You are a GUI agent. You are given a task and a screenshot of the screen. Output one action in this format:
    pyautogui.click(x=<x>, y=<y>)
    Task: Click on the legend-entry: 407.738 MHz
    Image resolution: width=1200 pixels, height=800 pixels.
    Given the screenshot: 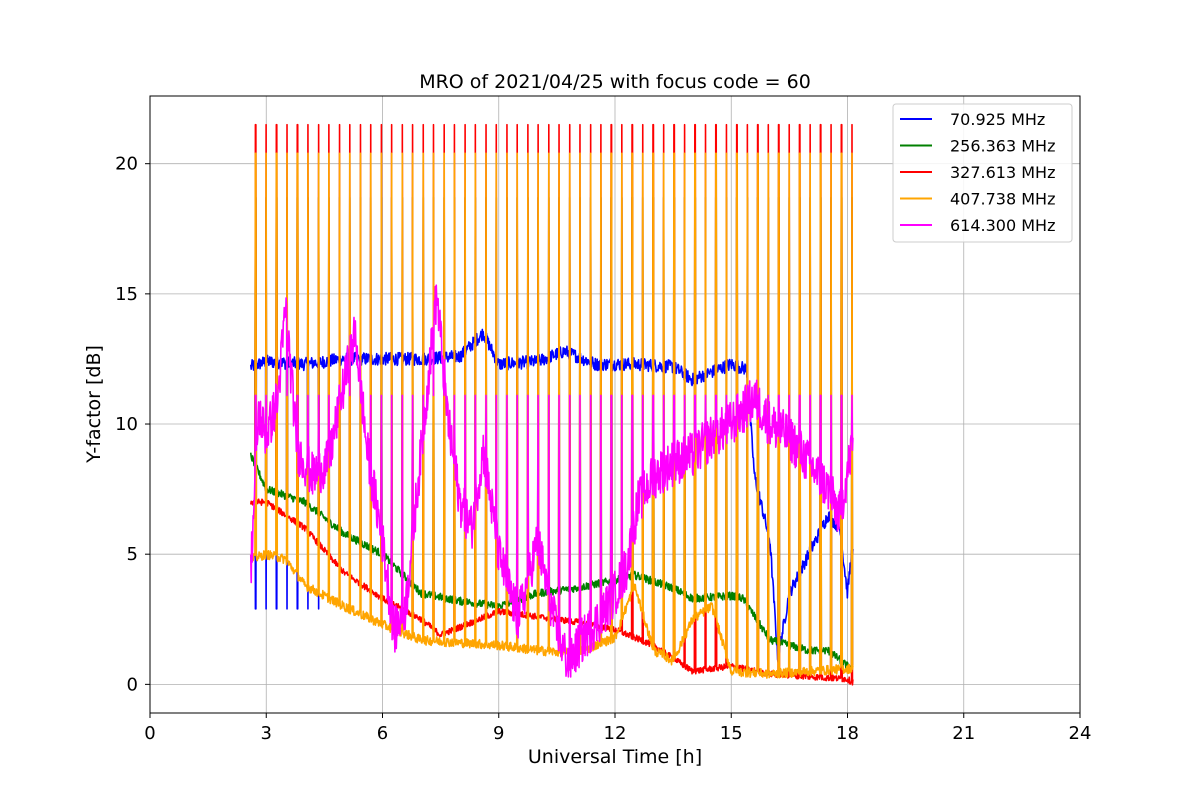 What is the action you would take?
    pyautogui.click(x=1002, y=199)
    